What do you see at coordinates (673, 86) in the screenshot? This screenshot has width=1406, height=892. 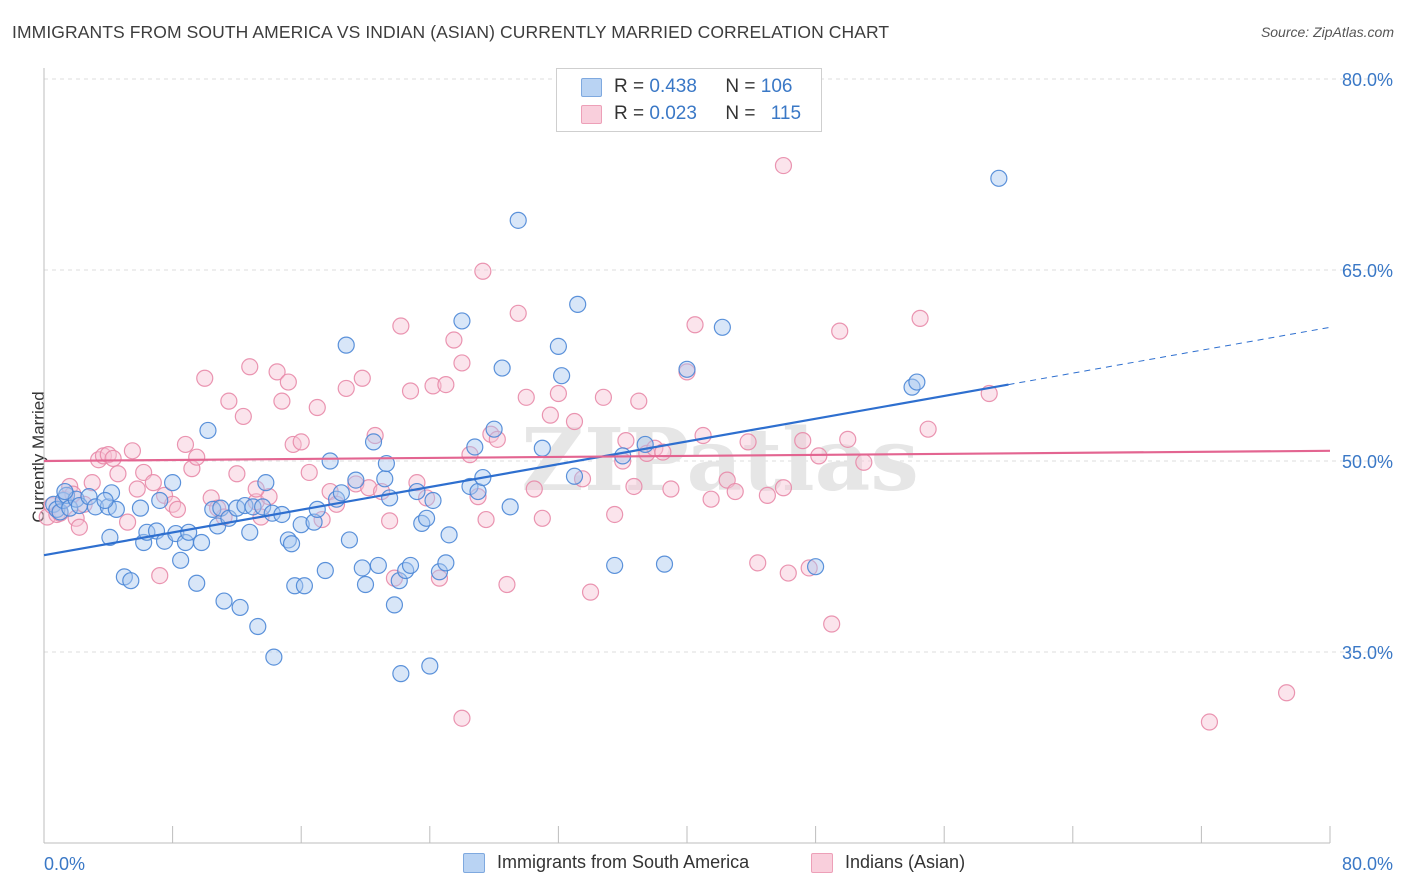 I see `legend-r-value: 0.438` at bounding box center [673, 86].